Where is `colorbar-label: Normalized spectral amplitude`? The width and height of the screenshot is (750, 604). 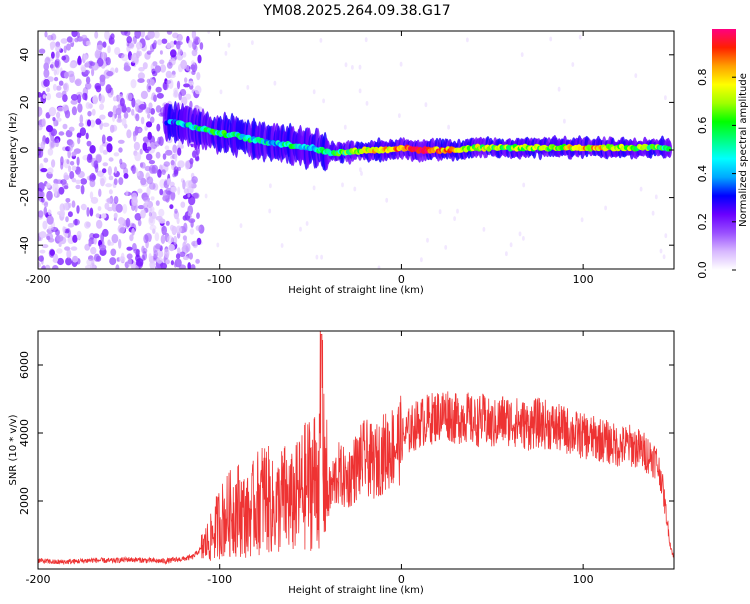
colorbar-label: Normalized spectral amplitude is located at coordinates (743, 150).